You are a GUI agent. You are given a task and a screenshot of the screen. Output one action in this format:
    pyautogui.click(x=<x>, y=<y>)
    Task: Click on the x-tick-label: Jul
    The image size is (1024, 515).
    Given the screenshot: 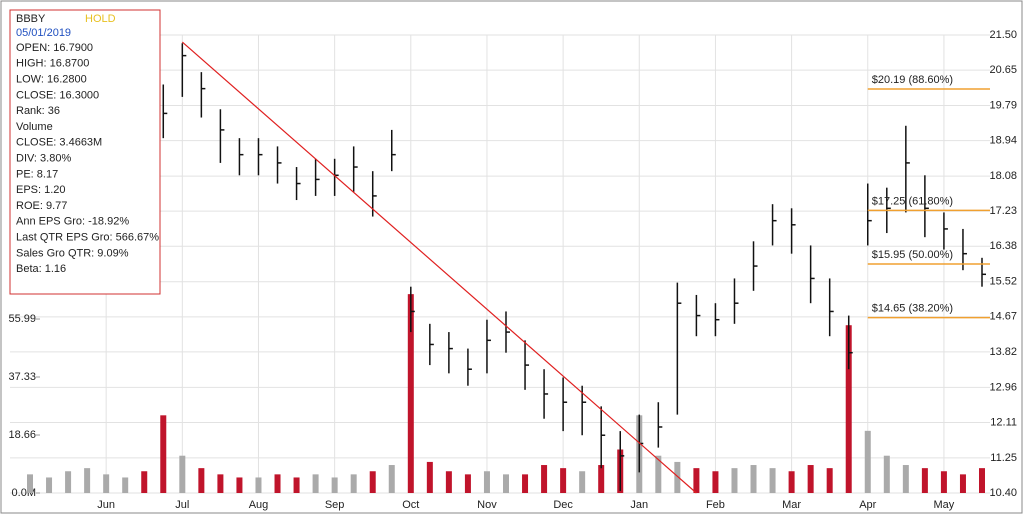 What is the action you would take?
    pyautogui.click(x=182, y=505)
    